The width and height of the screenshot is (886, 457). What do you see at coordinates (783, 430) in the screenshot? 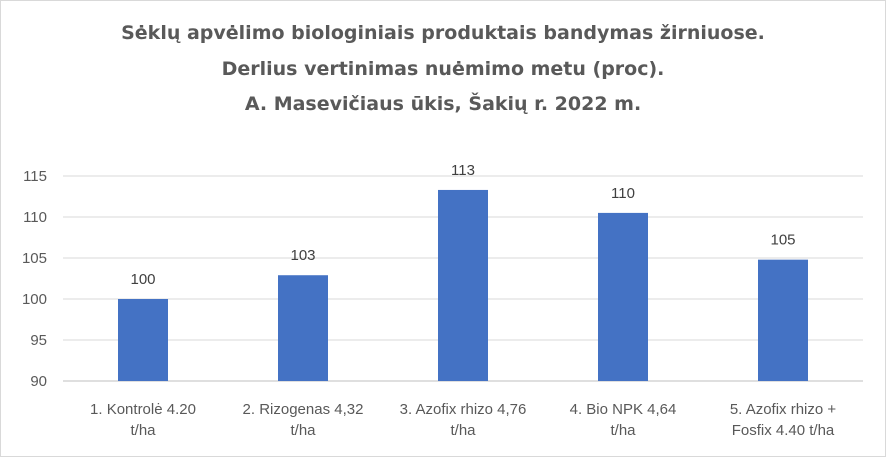
I see `x-tick-label: Fosfix 4.40 t/ha` at bounding box center [783, 430].